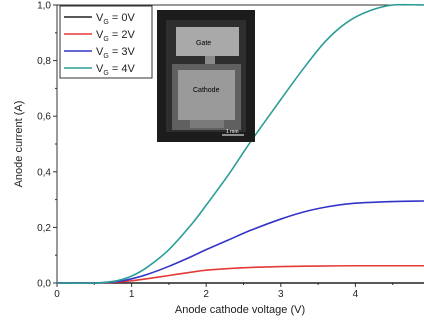  I want to click on legend-box, so click(106, 42).